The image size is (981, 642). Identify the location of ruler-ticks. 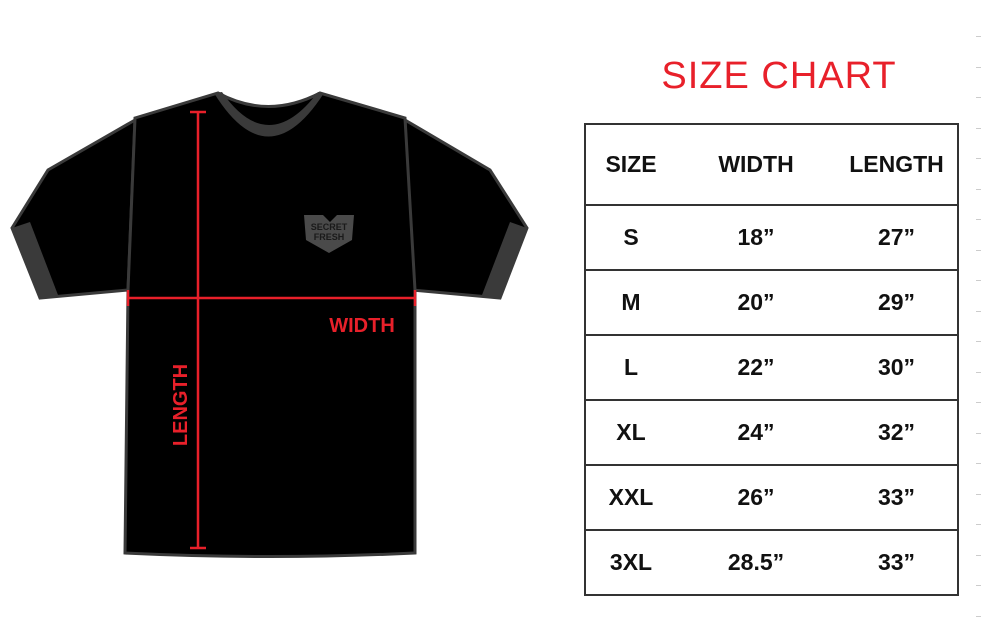
(978, 321).